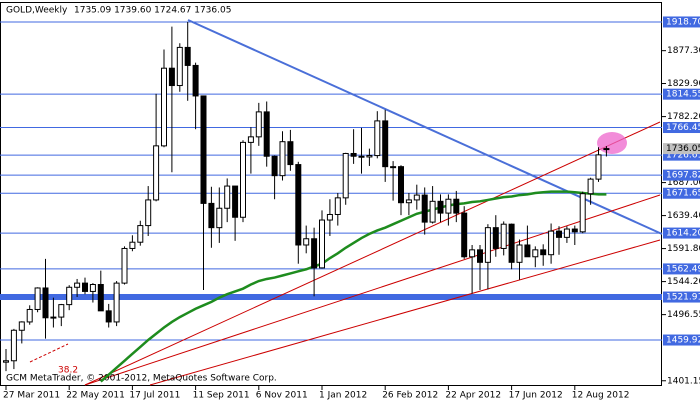 The height and width of the screenshot is (402, 700). Describe the element at coordinates (683, 315) in the screenshot. I see `y-tick-label: 1496.55` at that location.